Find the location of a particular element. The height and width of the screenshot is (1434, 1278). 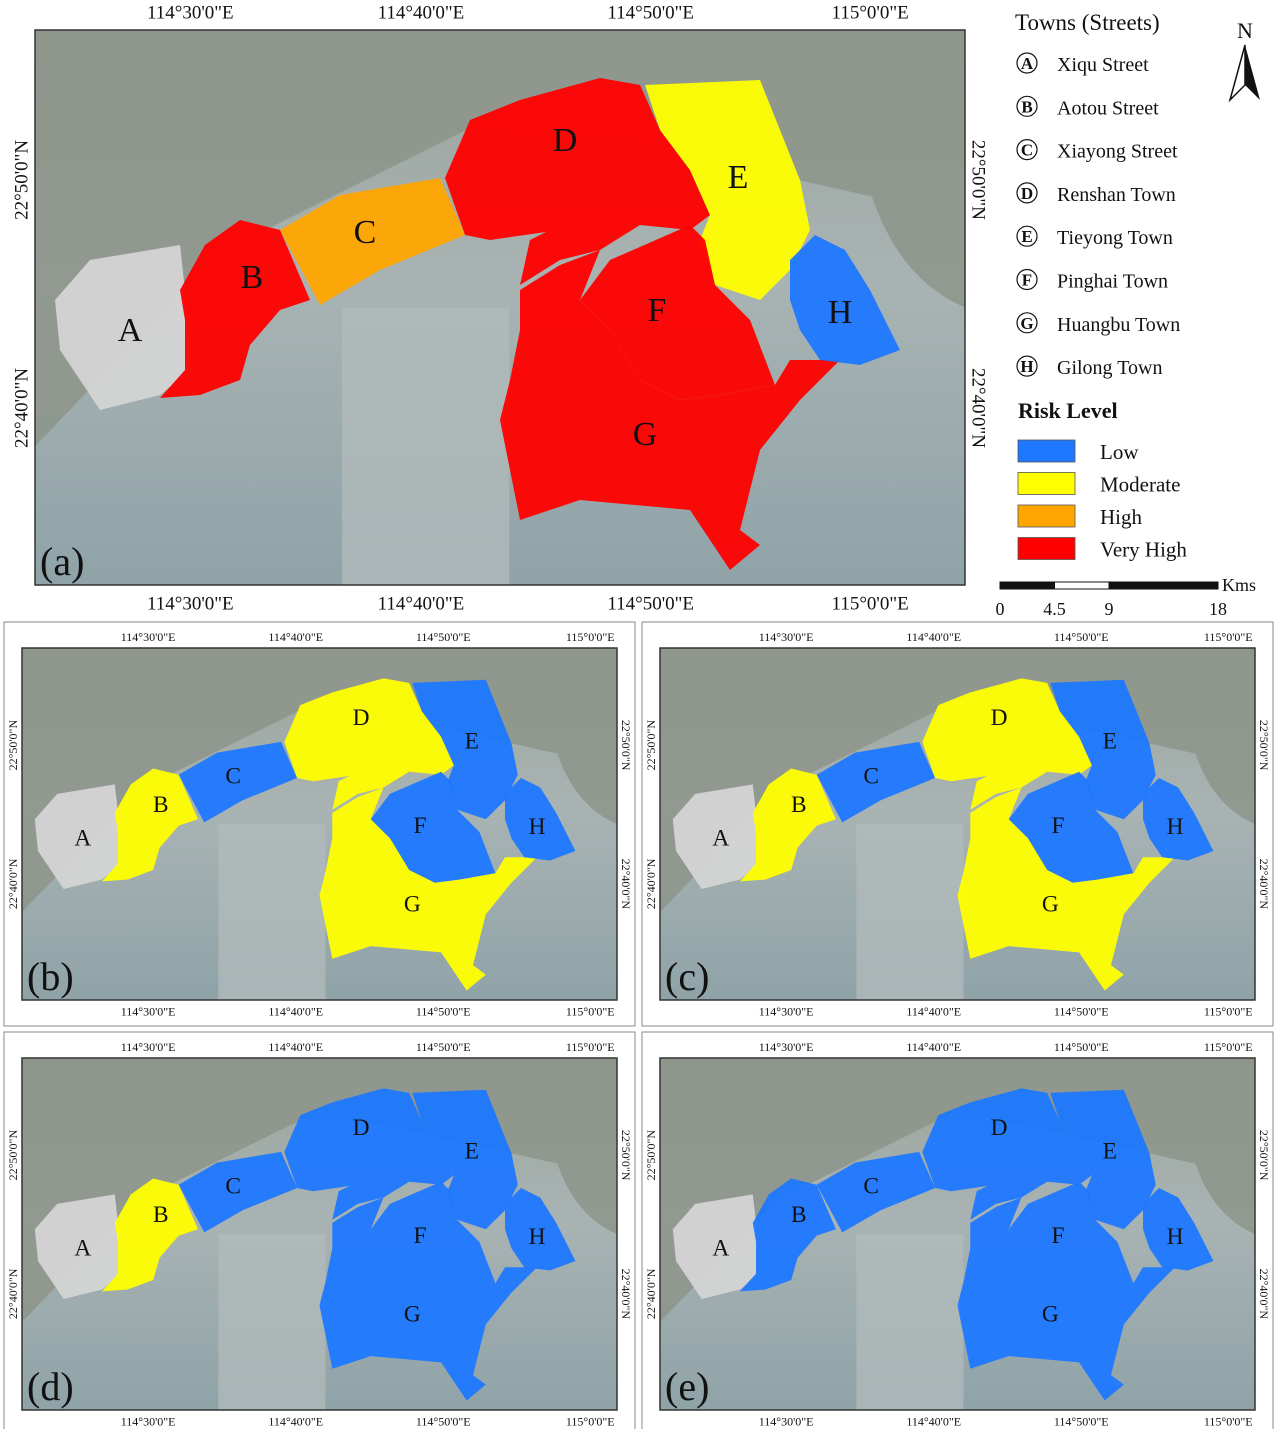

scale-segment is located at coordinates (1163, 585).